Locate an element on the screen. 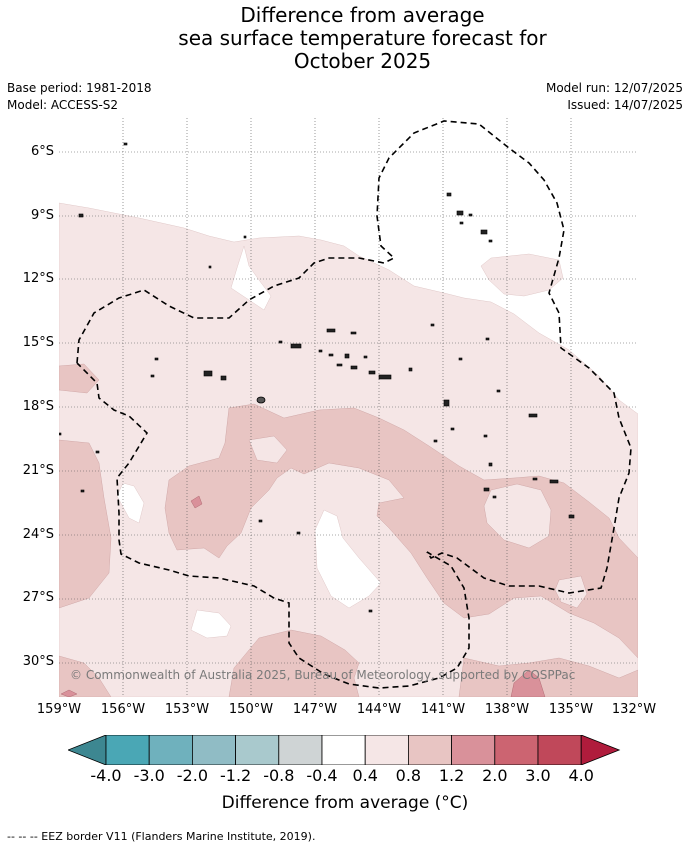 This screenshot has height=850, width=690. colorbar-tick-label: -2.0 is located at coordinates (192, 775).